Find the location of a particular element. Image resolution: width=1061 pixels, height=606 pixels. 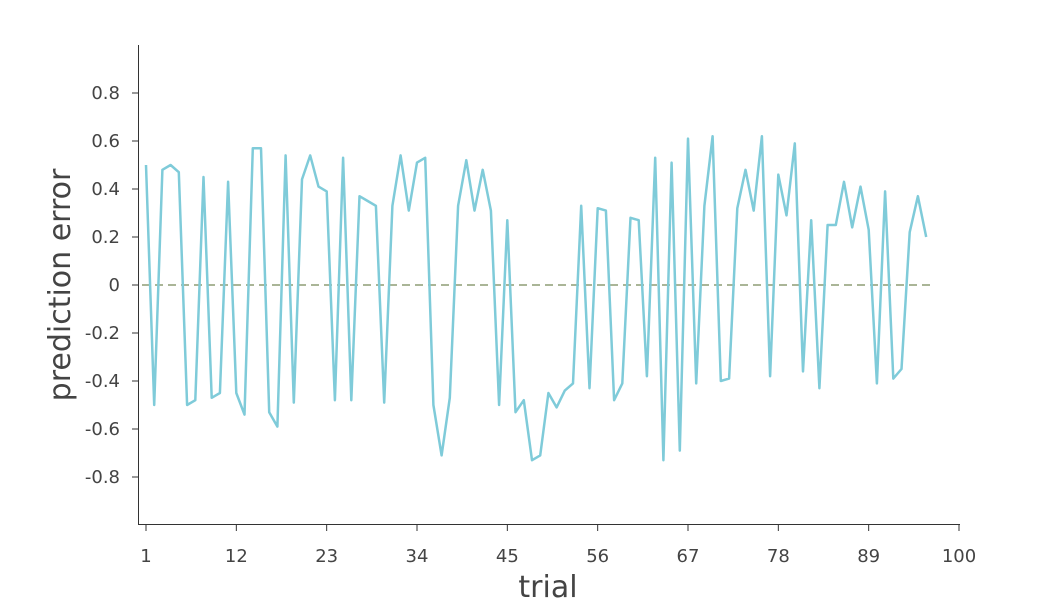

y-axis-title: prediction error is located at coordinates (60, 284).